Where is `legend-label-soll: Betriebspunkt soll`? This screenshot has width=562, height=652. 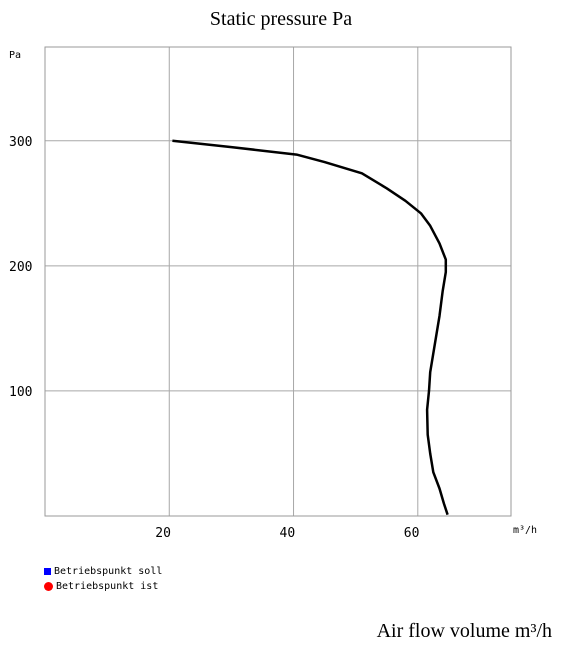
legend-label-soll: Betriebspunkt soll is located at coordinates (108, 571).